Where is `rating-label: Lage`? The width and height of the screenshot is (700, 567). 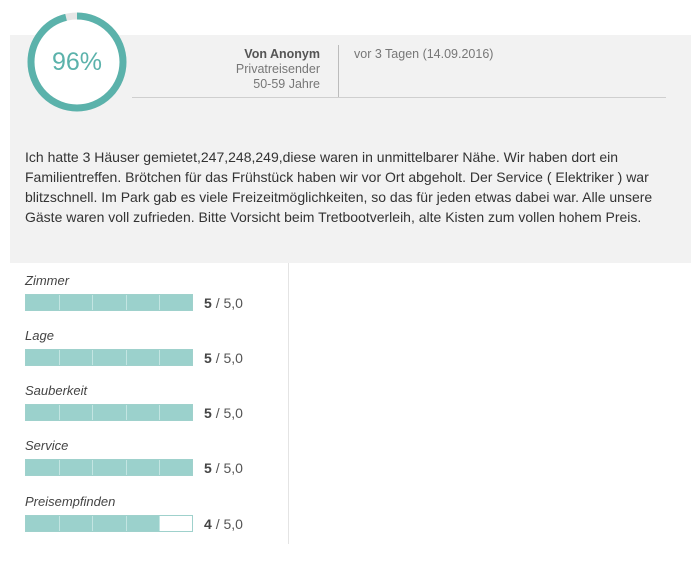 rating-label: Lage is located at coordinates (39, 335).